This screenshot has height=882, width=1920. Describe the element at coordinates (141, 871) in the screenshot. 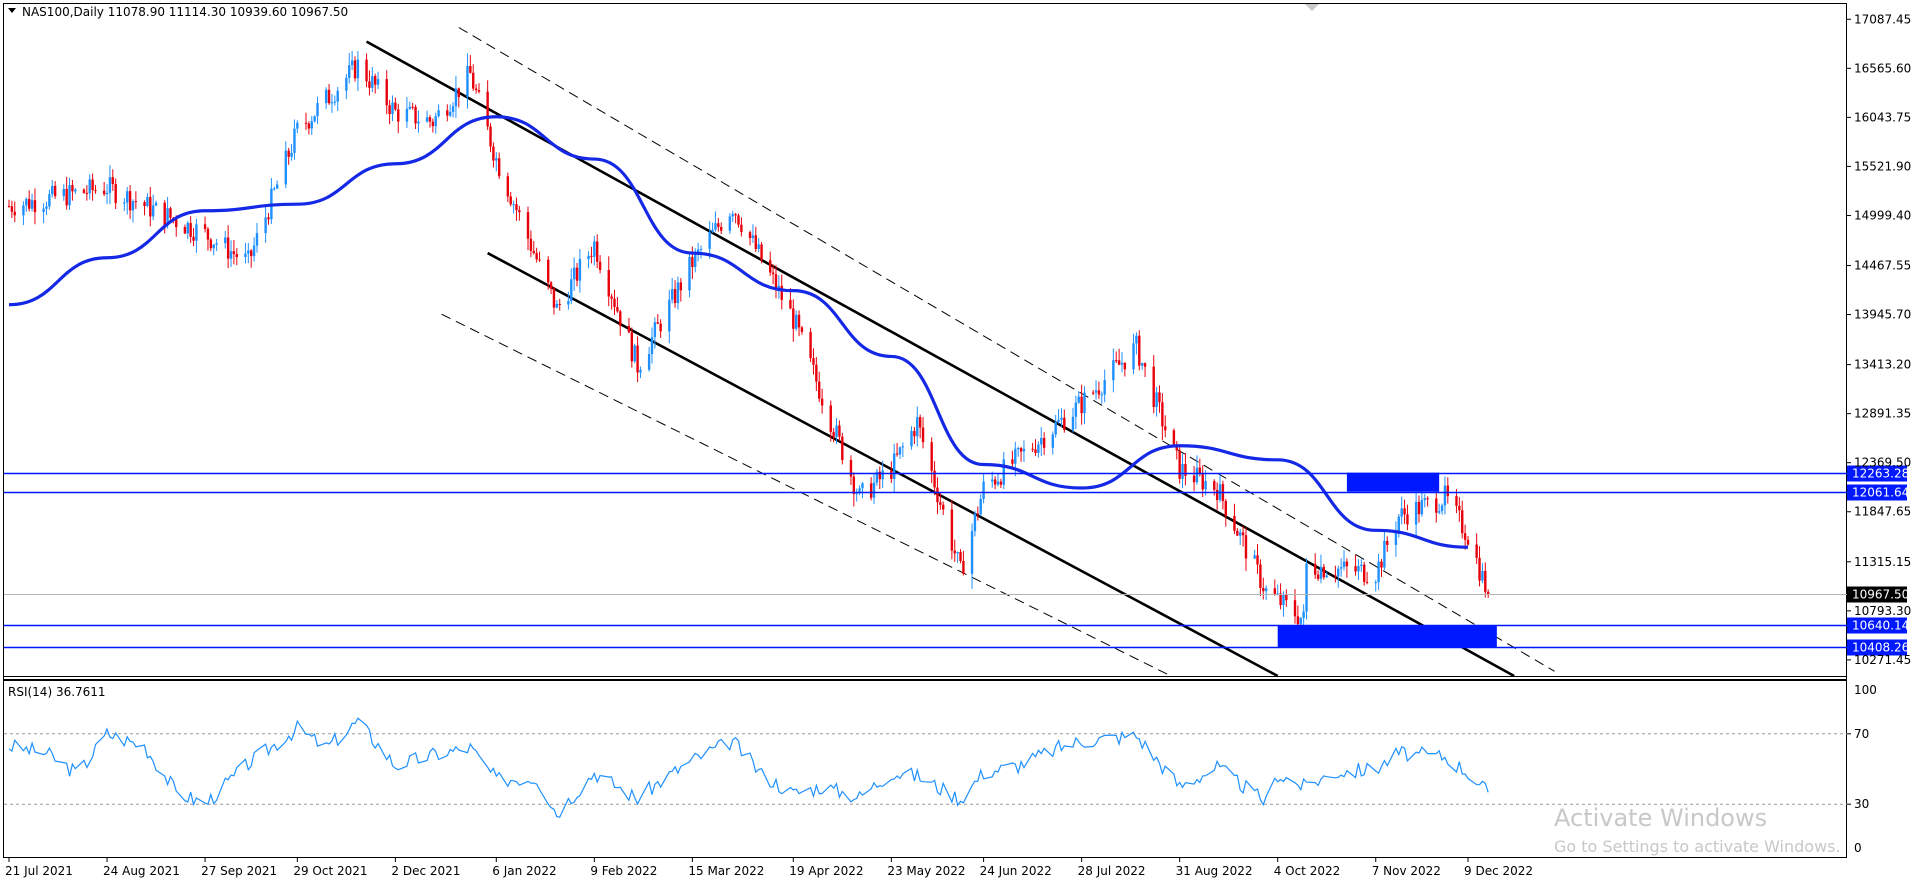

I see `time-tick-label: 24 Aug 2021` at that location.